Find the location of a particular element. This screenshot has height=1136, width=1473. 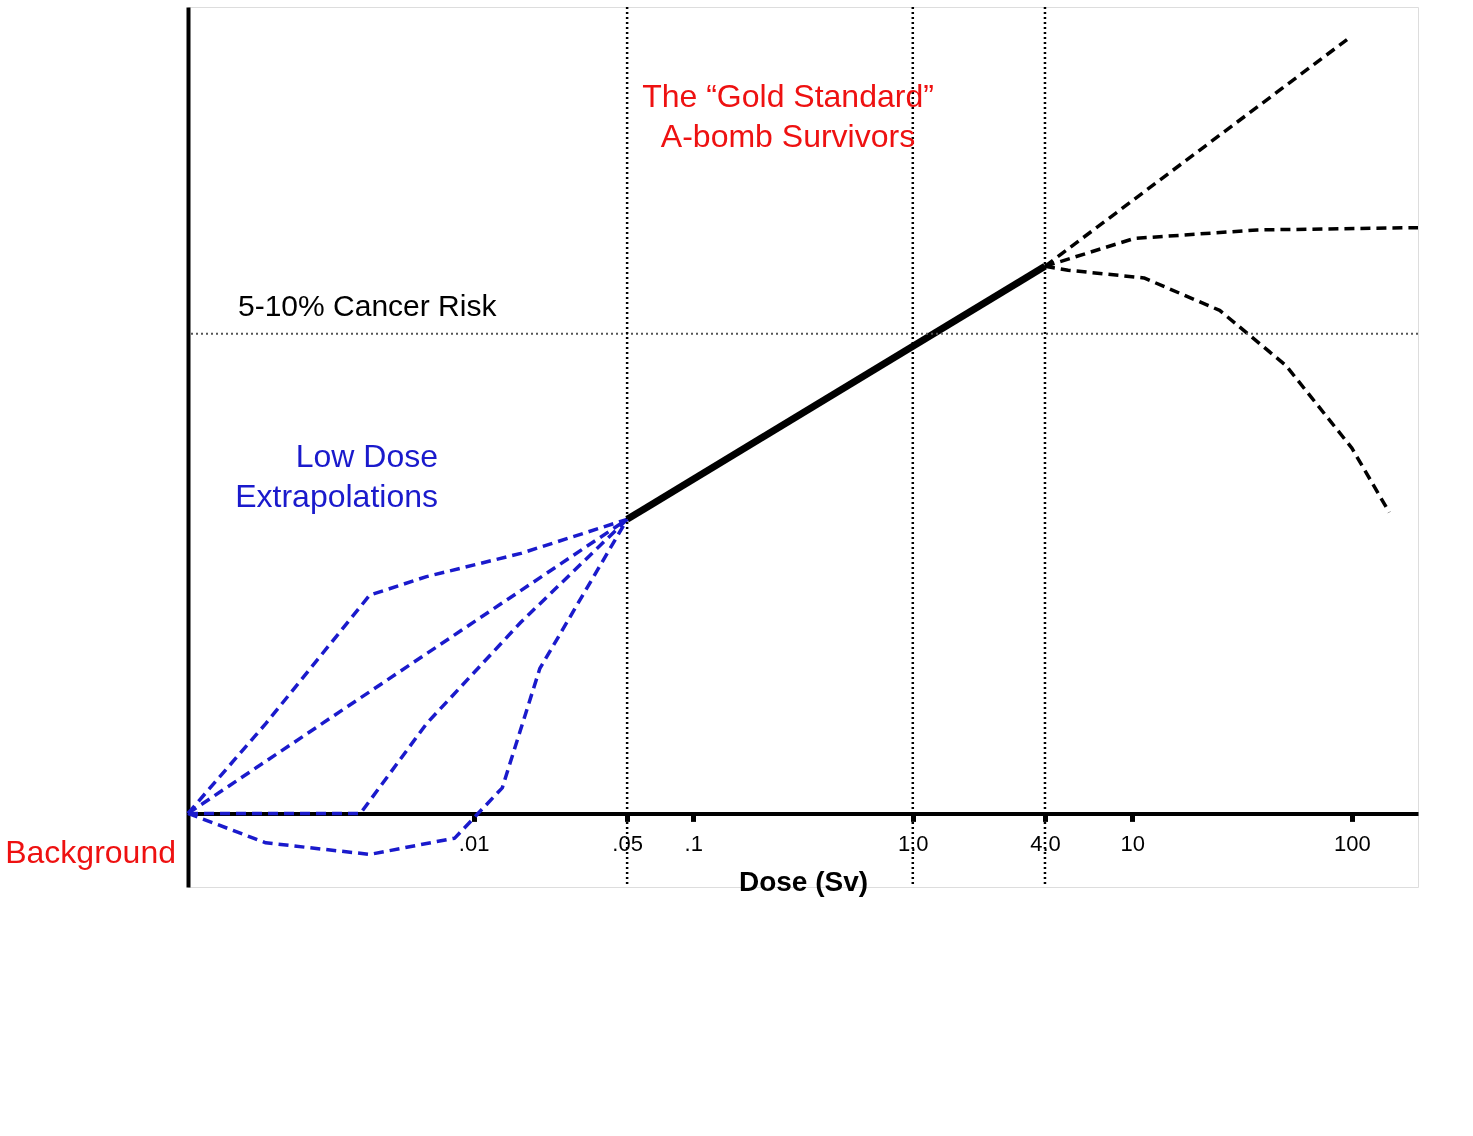

x-tick-label: 4.0 is located at coordinates (1045, 843).